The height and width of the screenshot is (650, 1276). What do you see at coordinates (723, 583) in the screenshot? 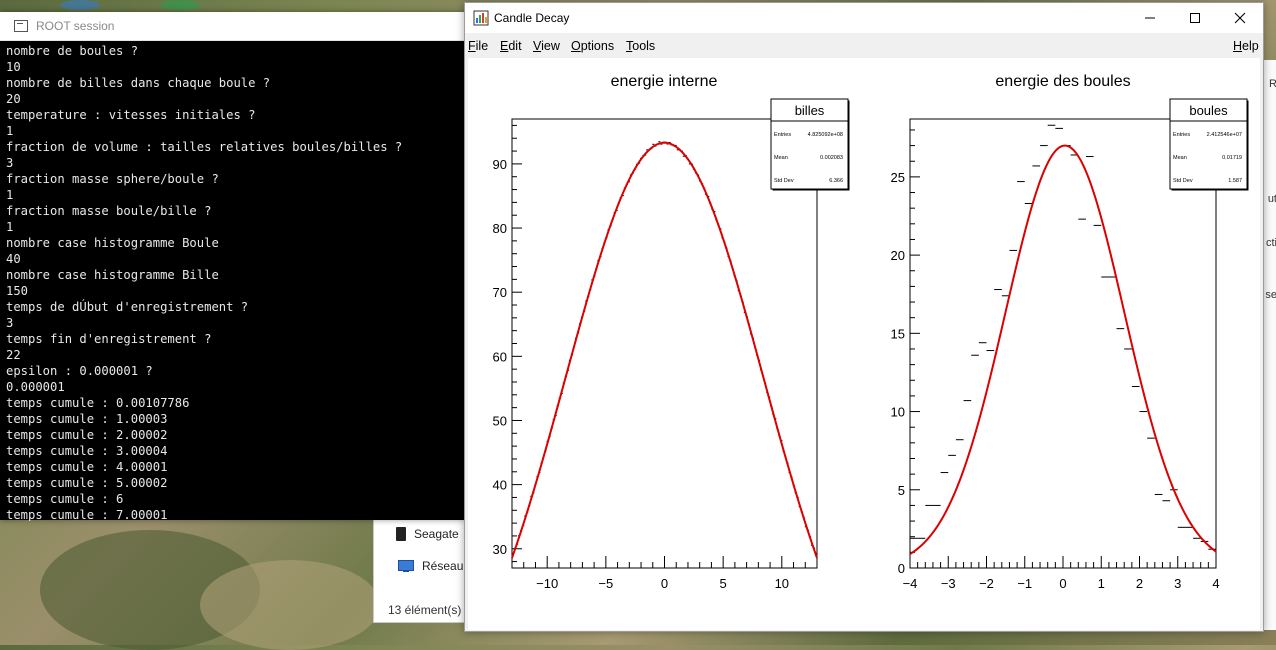
I see `x-tick-label: 5` at bounding box center [723, 583].